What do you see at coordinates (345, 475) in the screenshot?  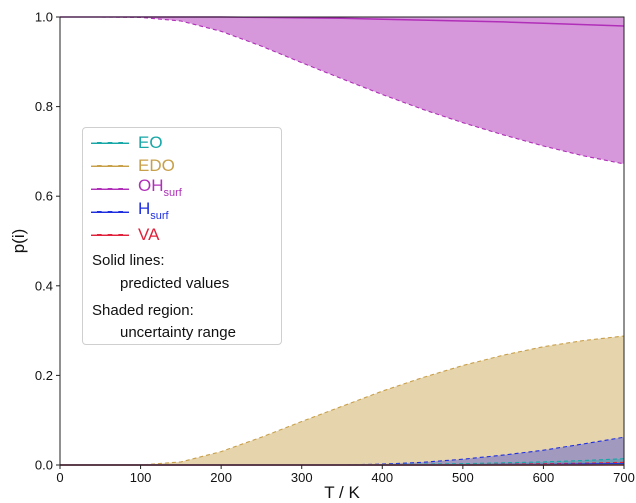 I see `x-axis: 0 100 200 300 400 500 600 700` at bounding box center [345, 475].